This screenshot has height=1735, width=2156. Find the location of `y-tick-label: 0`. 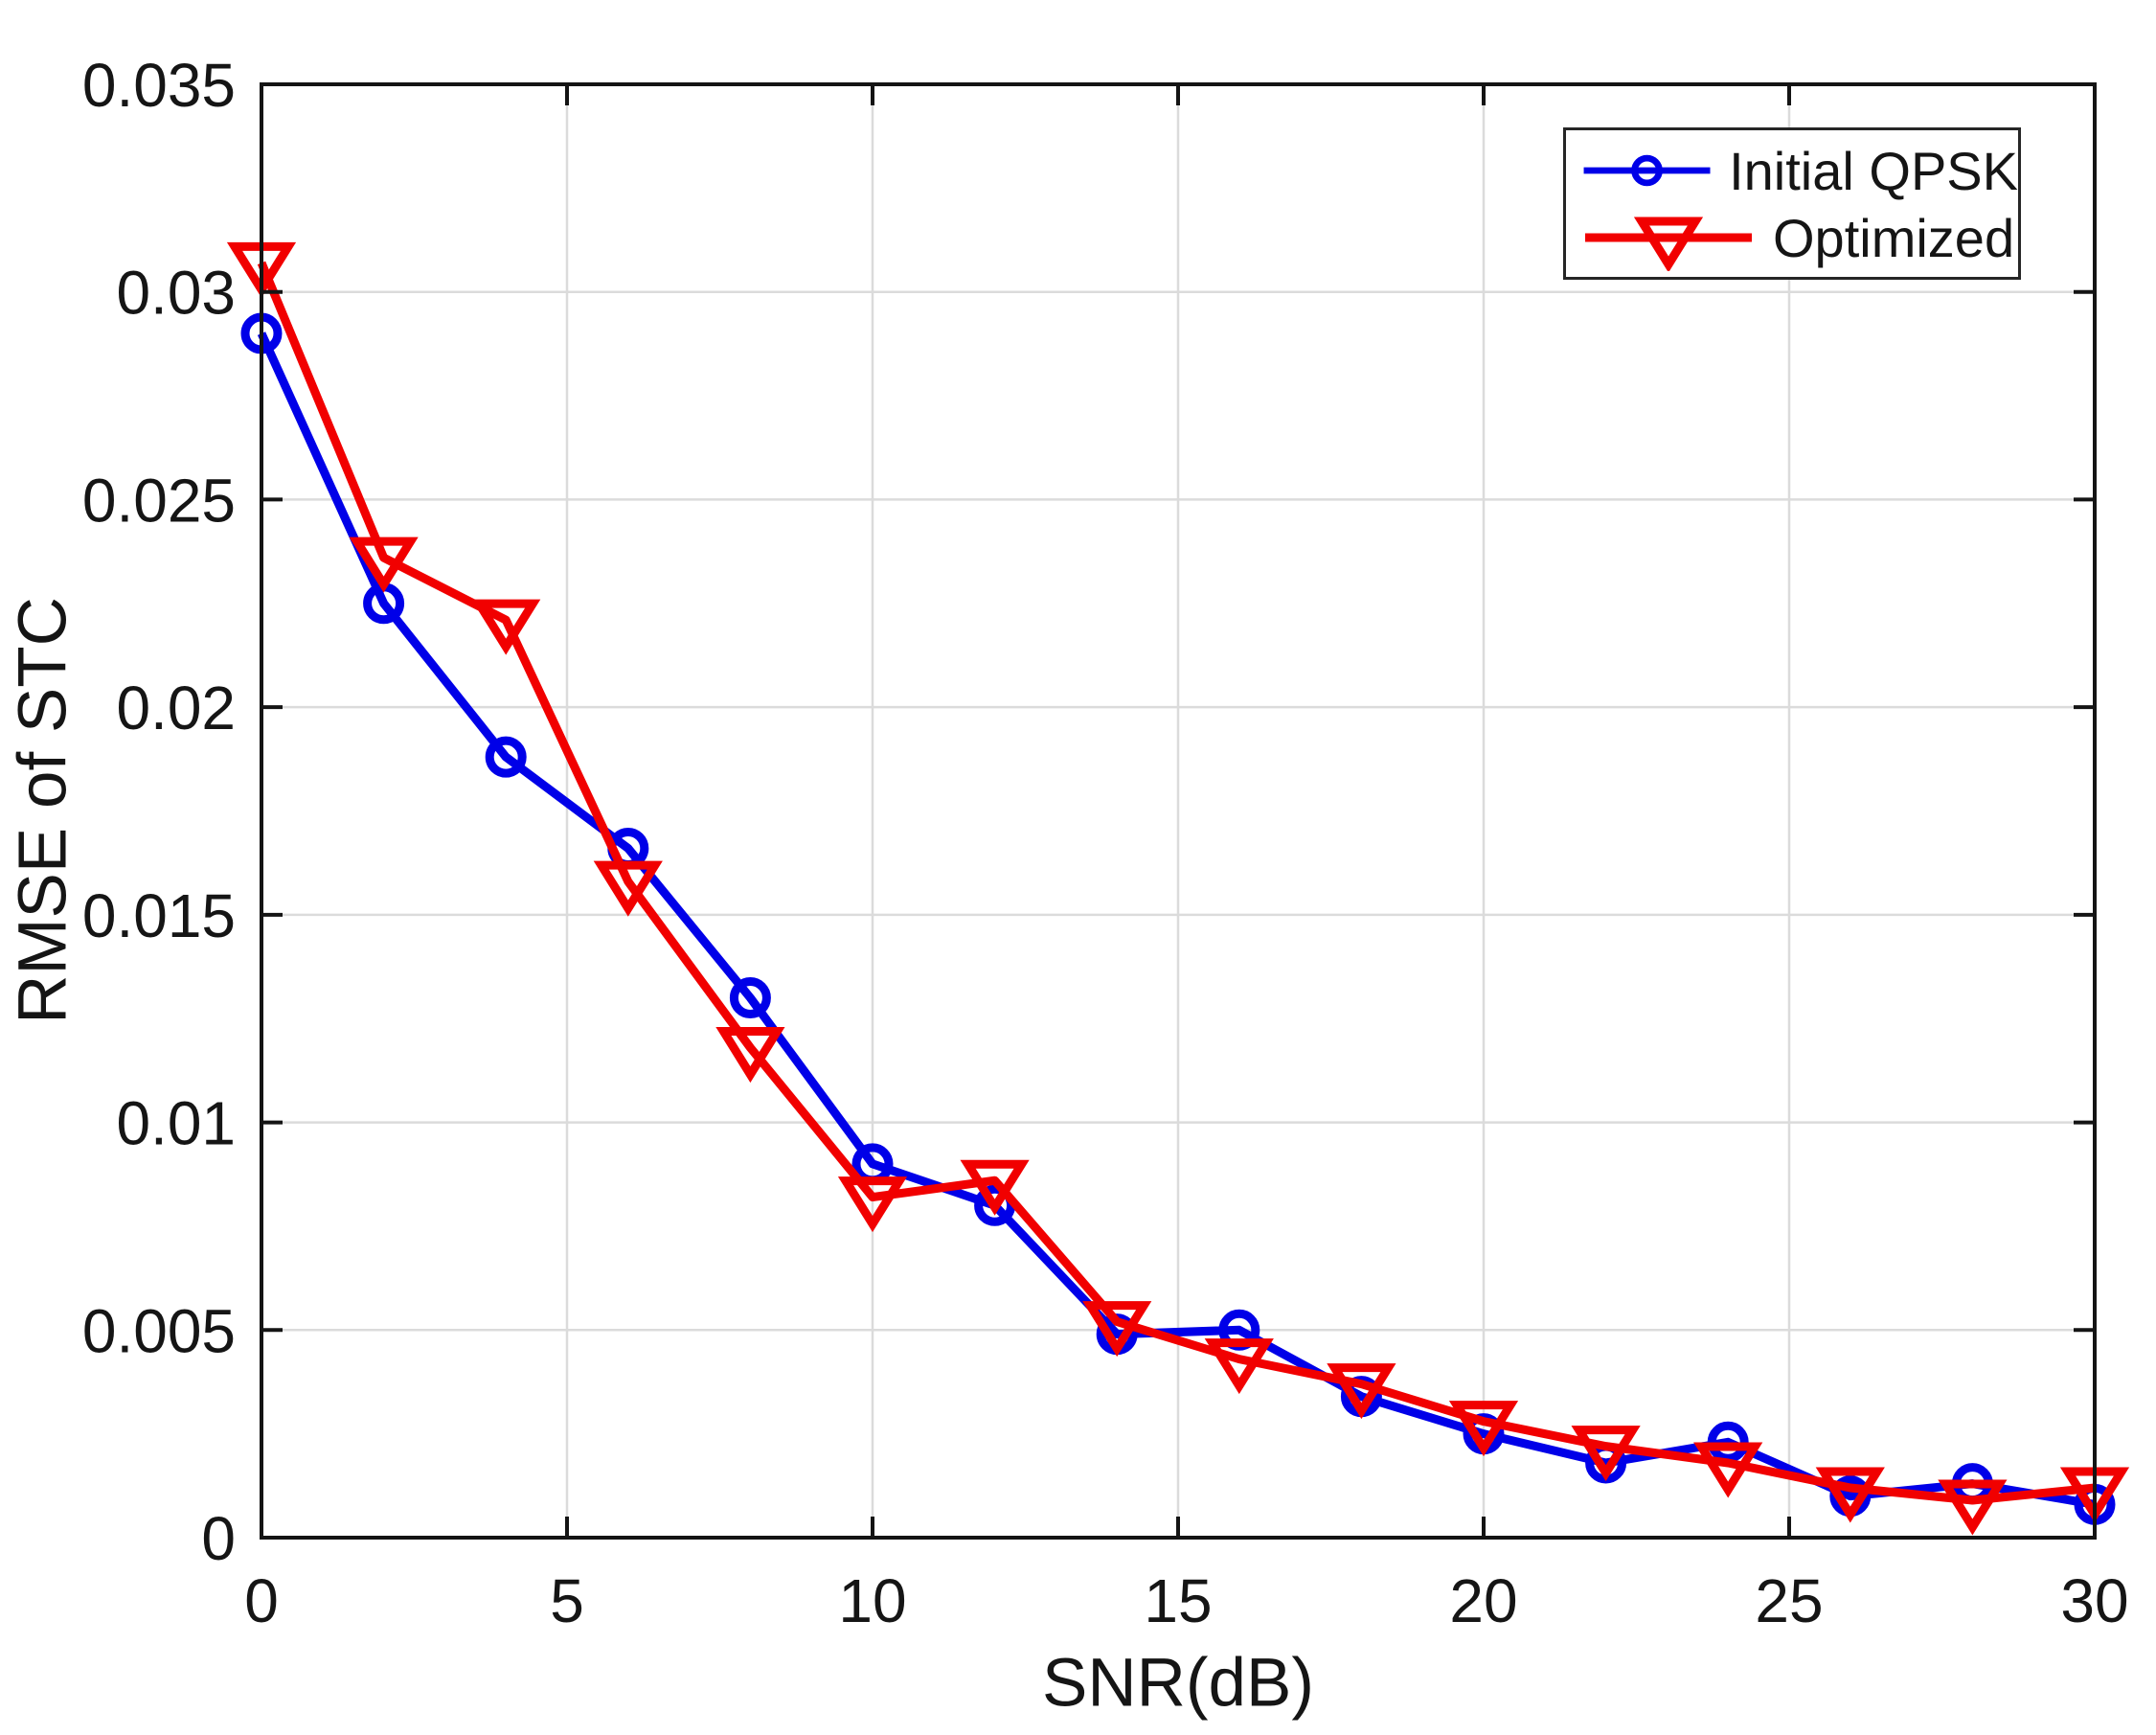

y-tick-label: 0 is located at coordinates (218, 1539).